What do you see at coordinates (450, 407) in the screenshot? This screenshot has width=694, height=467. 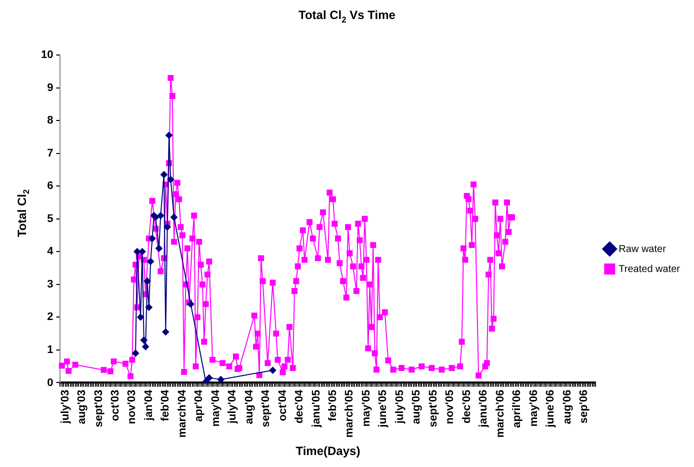 I see `x-tick-label: nov'05` at bounding box center [450, 407].